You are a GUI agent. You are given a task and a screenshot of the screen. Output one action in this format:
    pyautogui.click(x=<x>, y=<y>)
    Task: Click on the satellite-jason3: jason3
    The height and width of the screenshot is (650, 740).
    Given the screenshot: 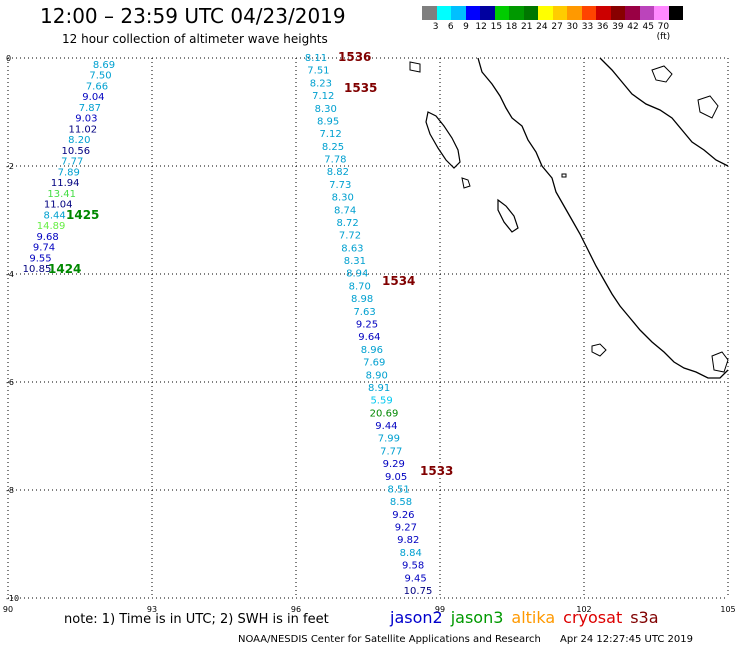 What is the action you would take?
    pyautogui.click(x=477, y=617)
    